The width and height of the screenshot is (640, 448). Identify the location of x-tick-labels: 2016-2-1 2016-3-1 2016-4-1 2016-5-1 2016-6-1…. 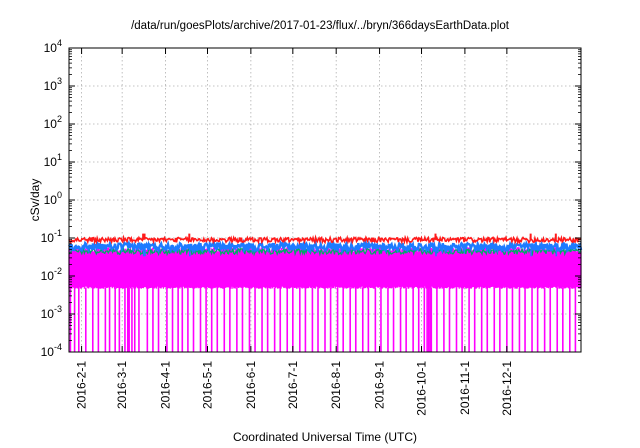
(294, 388).